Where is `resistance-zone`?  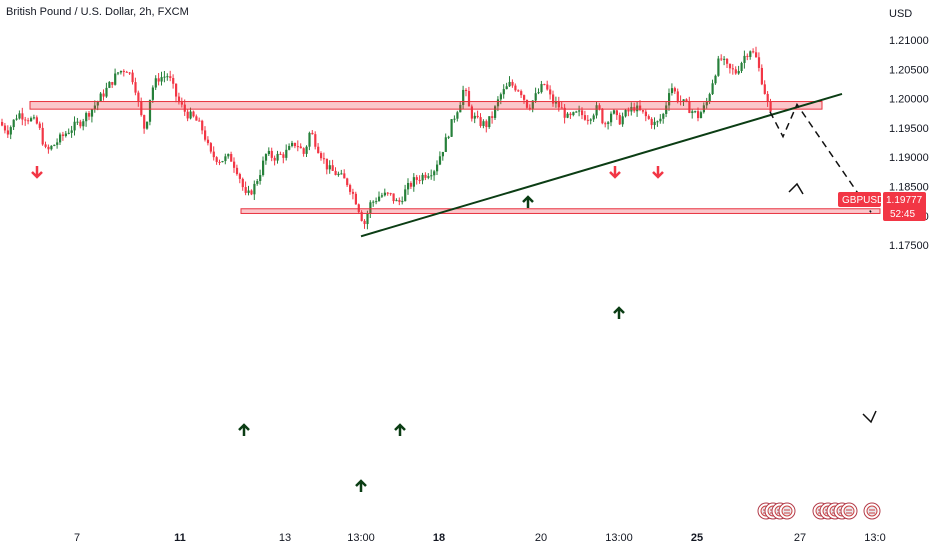 resistance-zone is located at coordinates (426, 105).